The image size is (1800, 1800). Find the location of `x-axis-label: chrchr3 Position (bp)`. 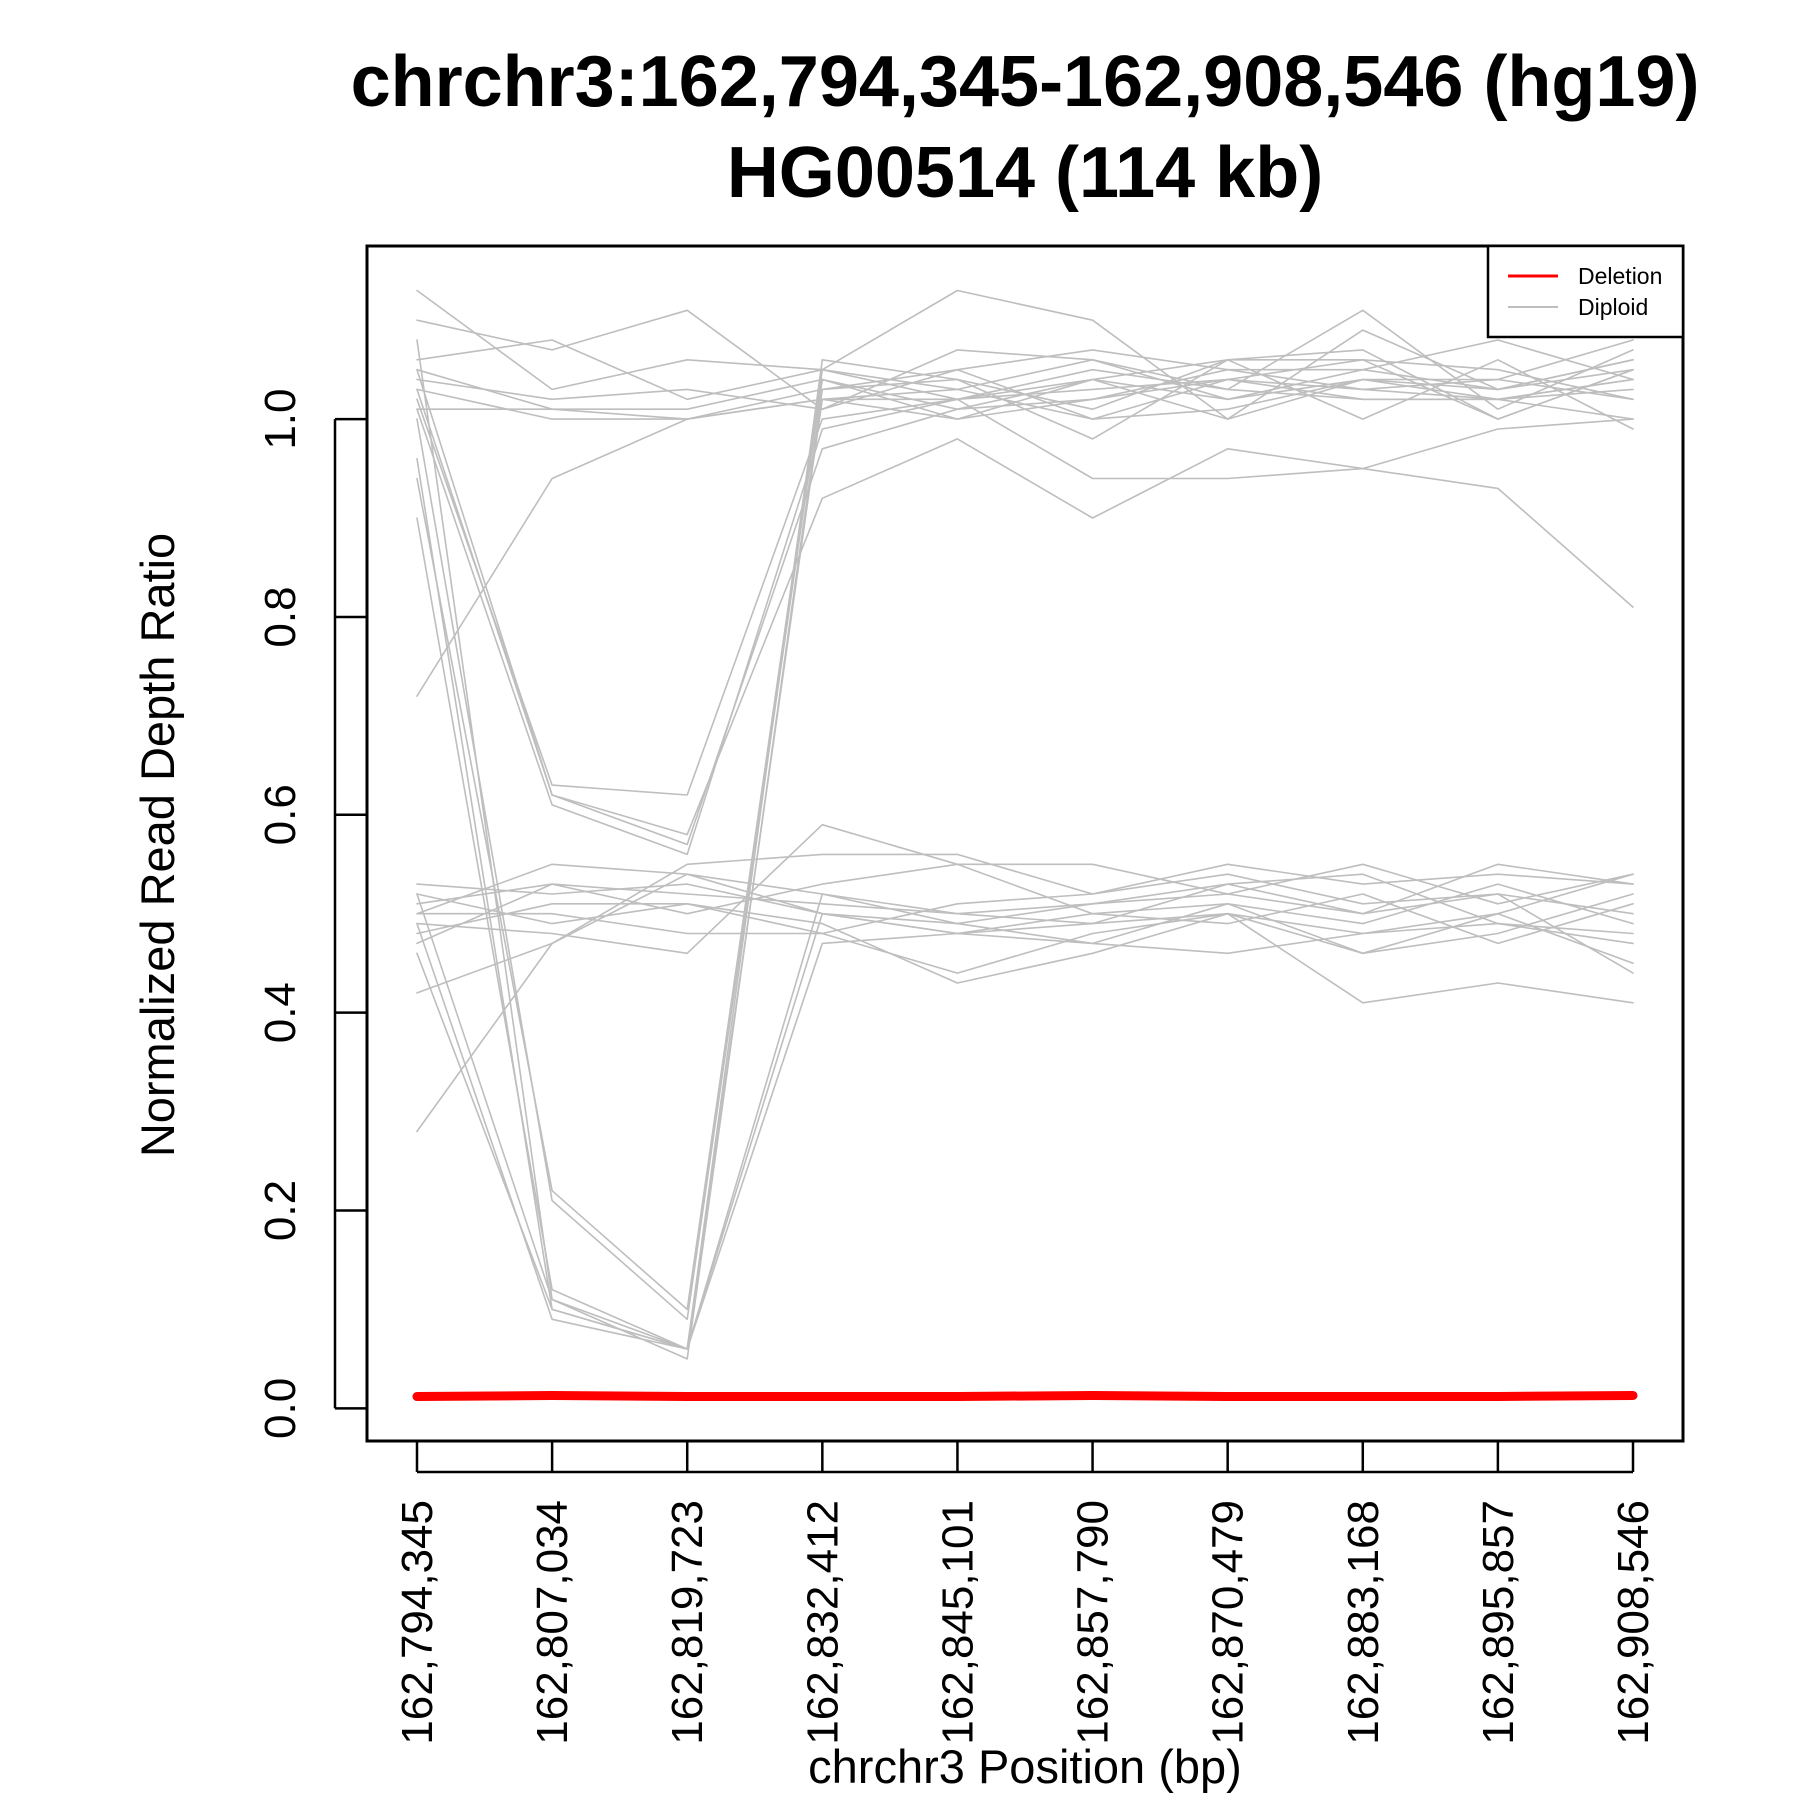

x-axis-label: chrchr3 Position (bp) is located at coordinates (1025, 1766).